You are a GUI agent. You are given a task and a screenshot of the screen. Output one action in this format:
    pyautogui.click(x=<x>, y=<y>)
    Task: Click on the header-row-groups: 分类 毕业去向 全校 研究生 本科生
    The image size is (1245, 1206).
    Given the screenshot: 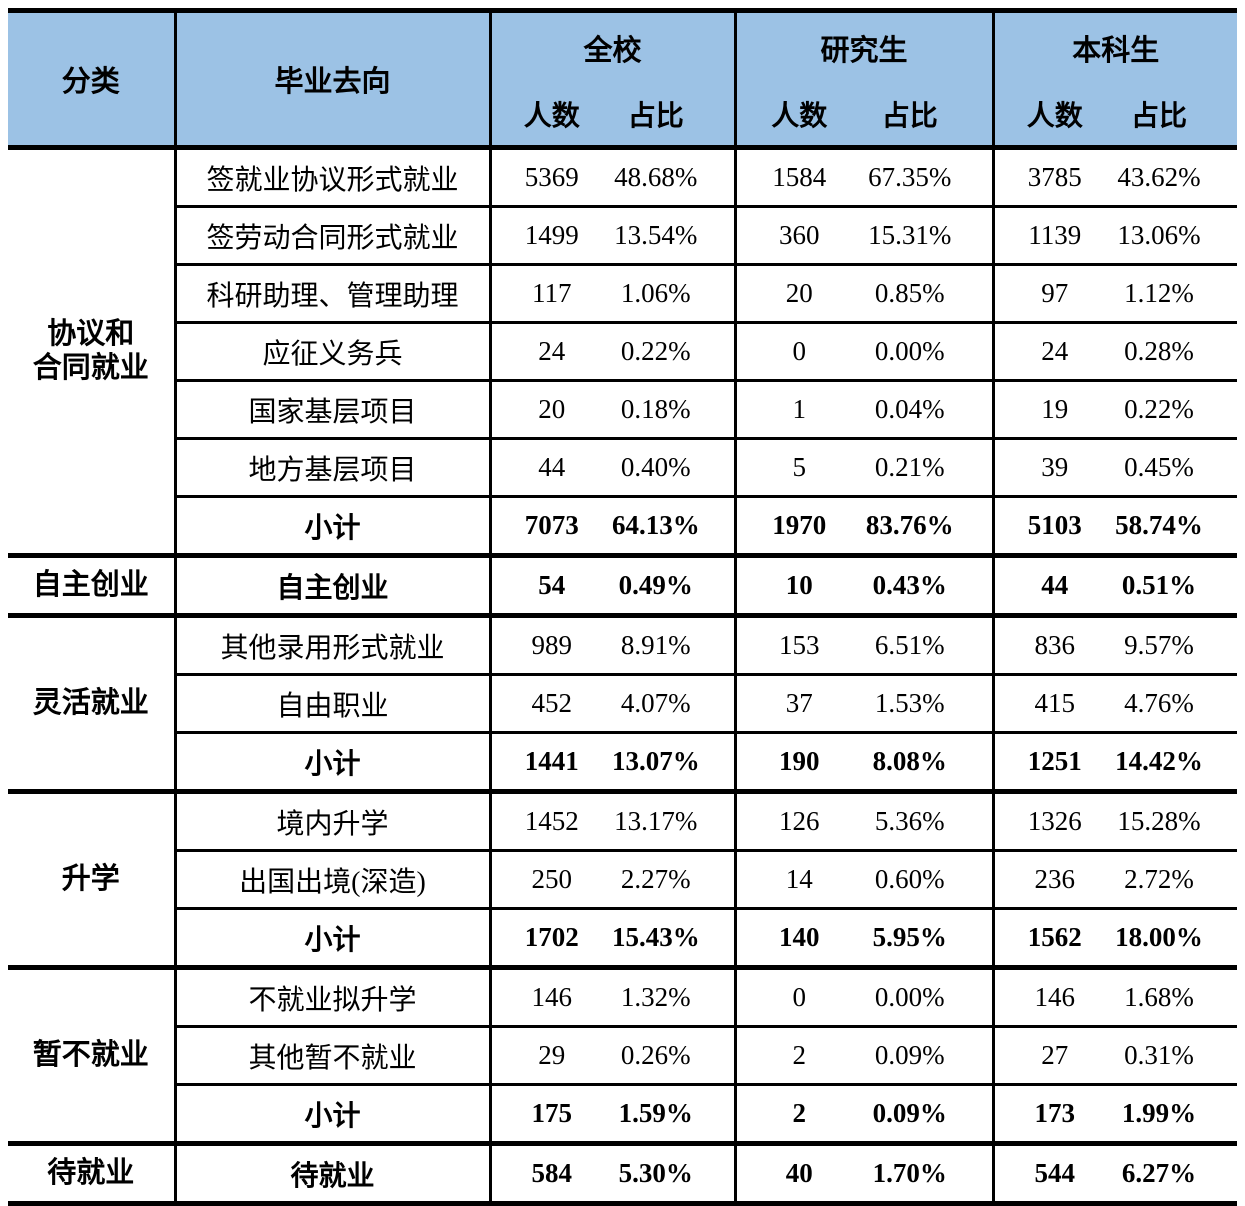 What is the action you would take?
    pyautogui.click(x=623, y=80)
    